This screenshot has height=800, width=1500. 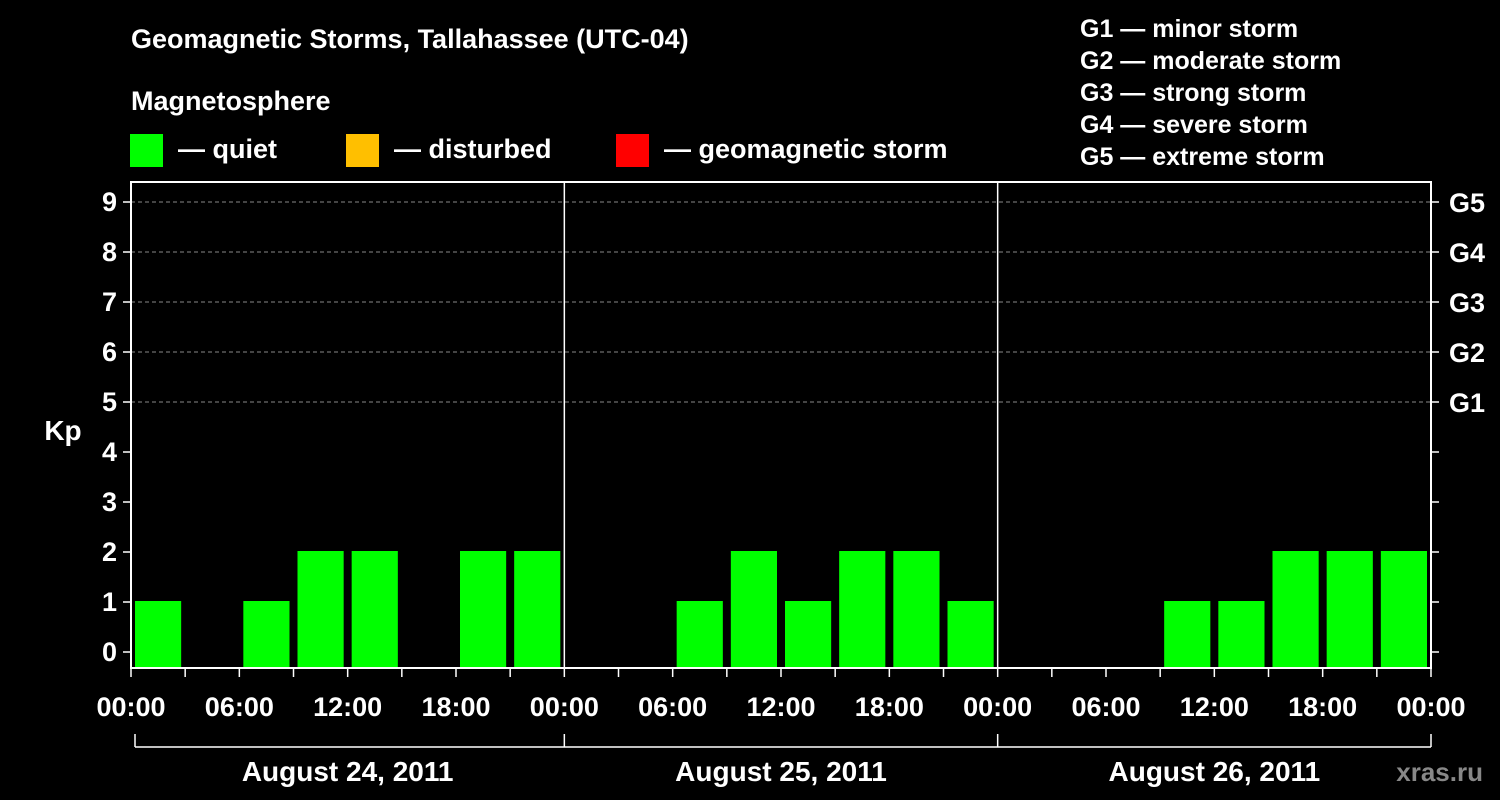 What do you see at coordinates (109, 252) in the screenshot?
I see `y-tick-label: 8` at bounding box center [109, 252].